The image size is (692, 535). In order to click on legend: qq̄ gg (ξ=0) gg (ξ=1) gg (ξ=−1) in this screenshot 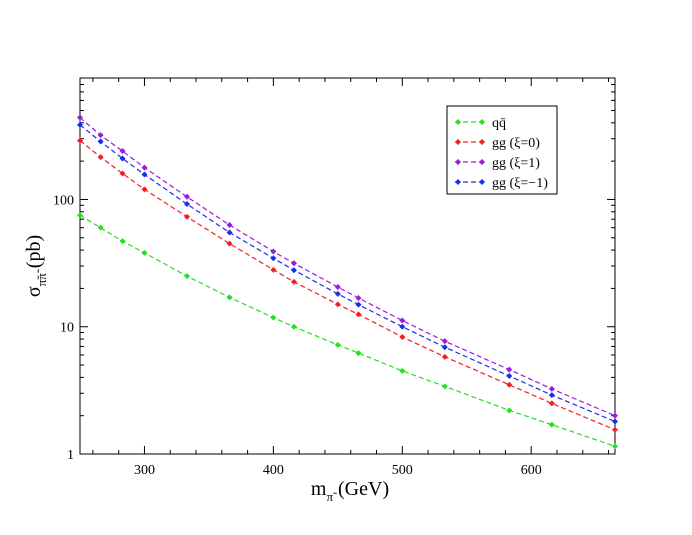, I will do `click(502, 150)`.